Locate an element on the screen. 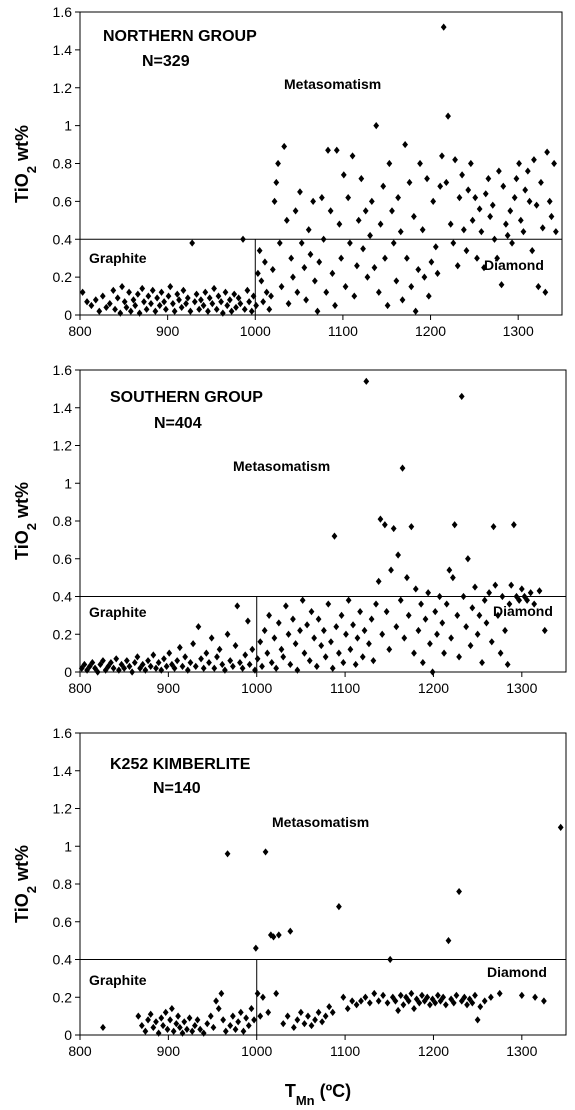  y-tick-label: 0.6 is located at coordinates (63, 922).